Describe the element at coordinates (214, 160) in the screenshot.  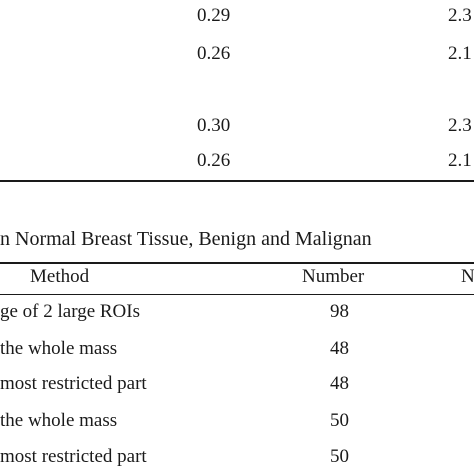
I see `top-table-row-4-col-a: 0.26` at that location.